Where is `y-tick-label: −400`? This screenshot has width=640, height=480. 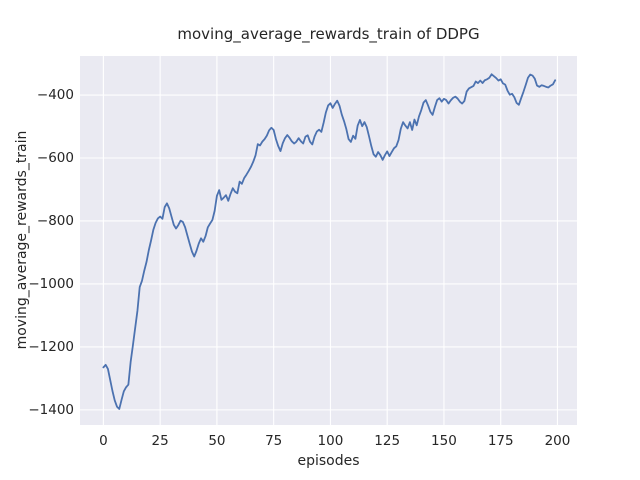
y-tick-label: −400 is located at coordinates (55, 95).